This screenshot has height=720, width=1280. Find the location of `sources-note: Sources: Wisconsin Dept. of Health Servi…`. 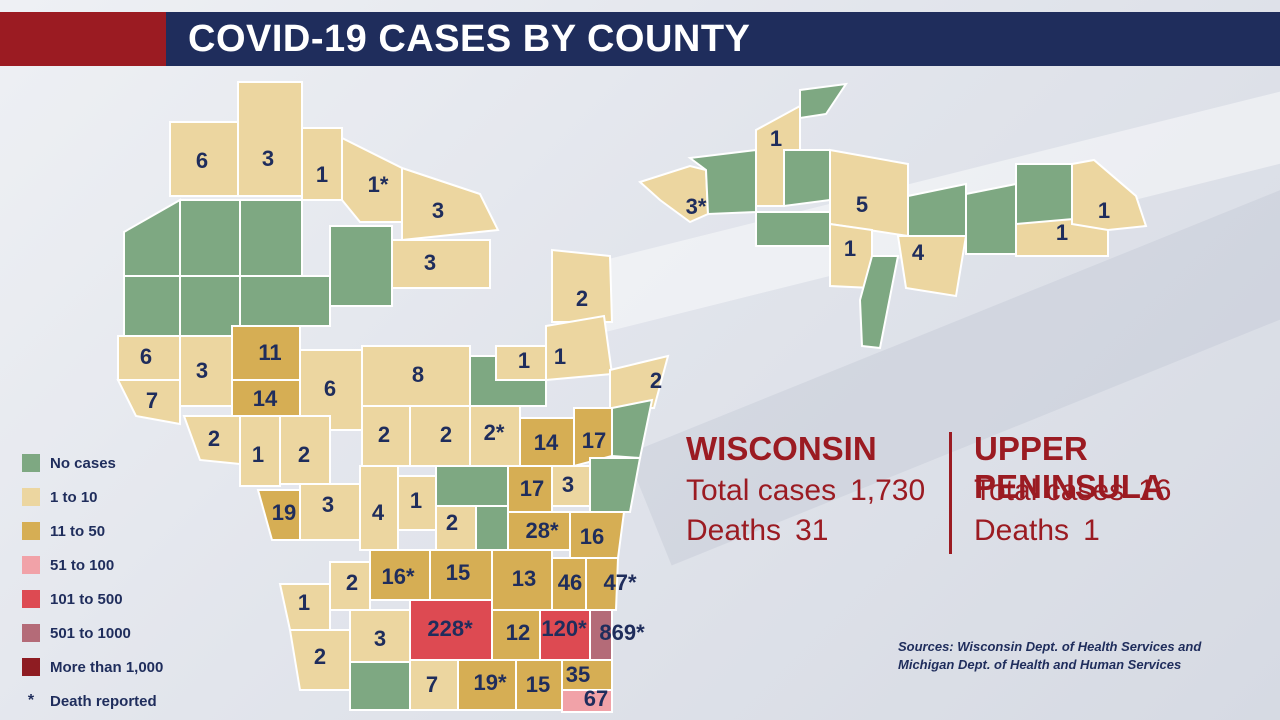

sources-note: Sources: Wisconsin Dept. of Health Servi… is located at coordinates (1078, 656).